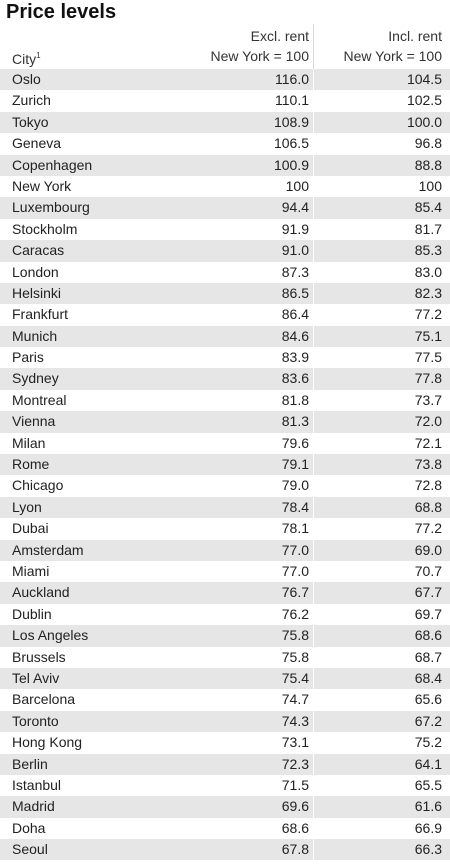 This screenshot has height=865, width=450. I want to click on excl-rent-cell: 100.9, so click(291, 164).